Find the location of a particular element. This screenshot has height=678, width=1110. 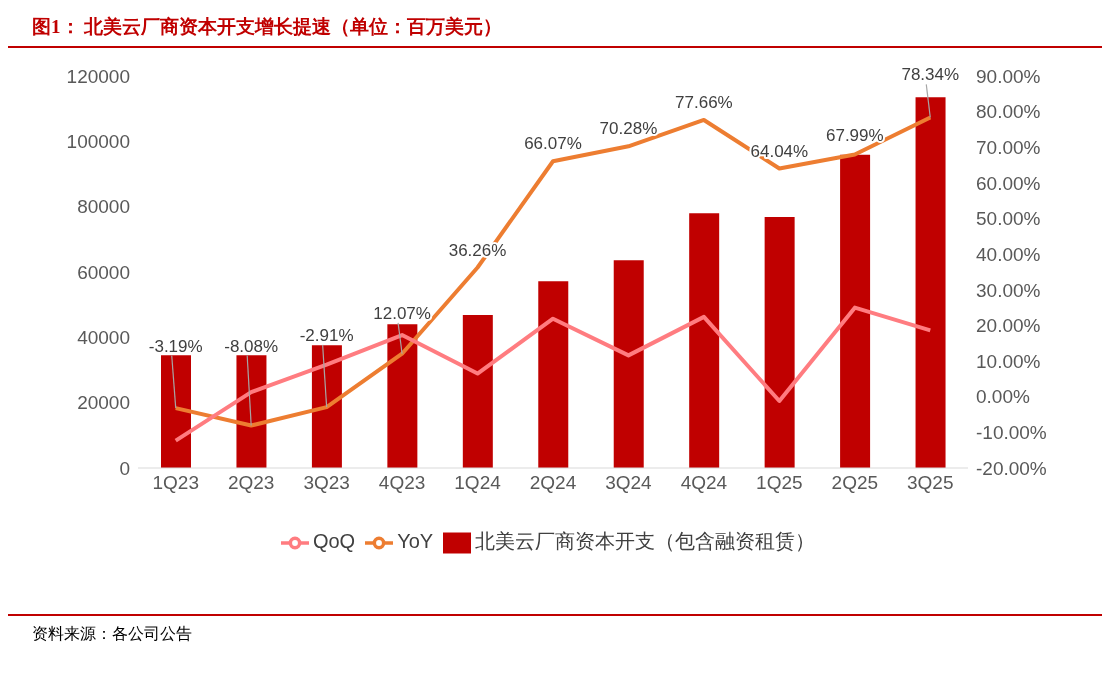

y2-tick-label: 20.00% is located at coordinates (1008, 326).